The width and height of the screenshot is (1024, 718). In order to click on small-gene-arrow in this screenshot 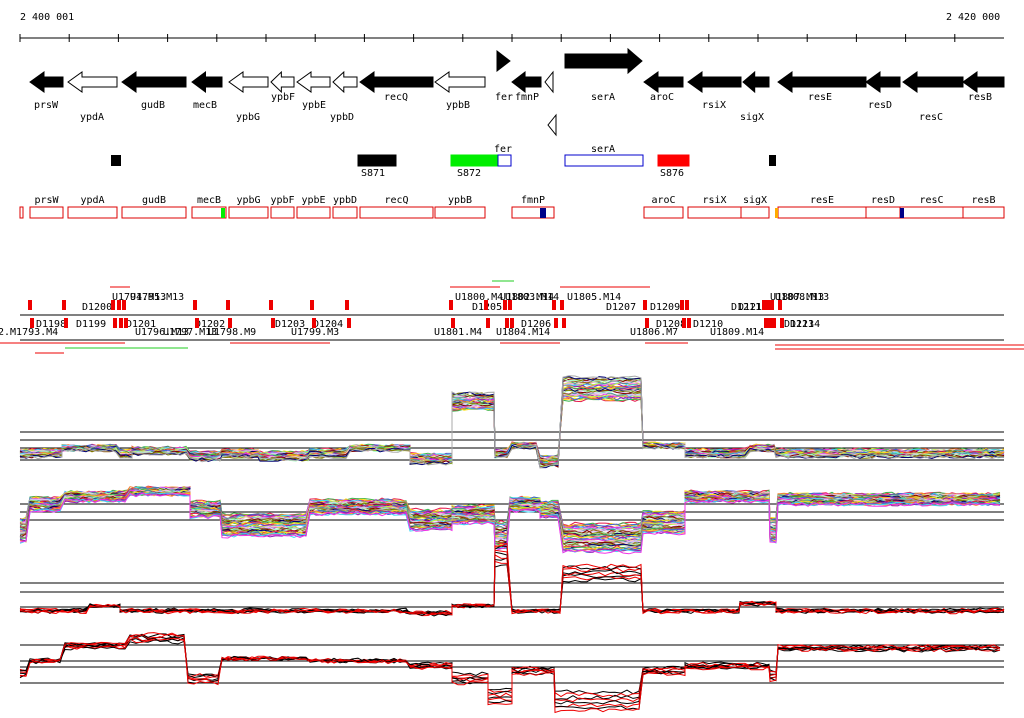, I will do `click(549, 82)`.